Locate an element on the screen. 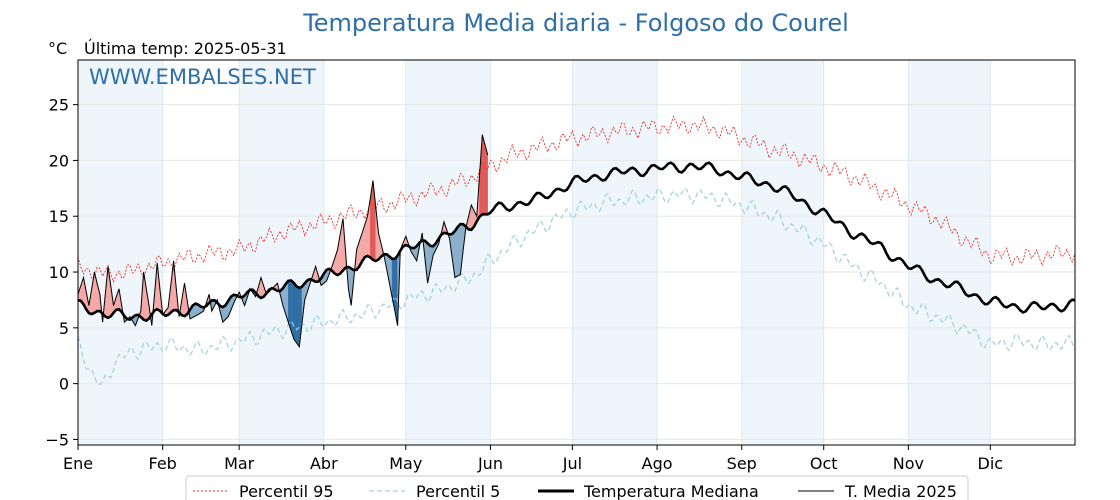  x-tick-label: Dic is located at coordinates (991, 463).